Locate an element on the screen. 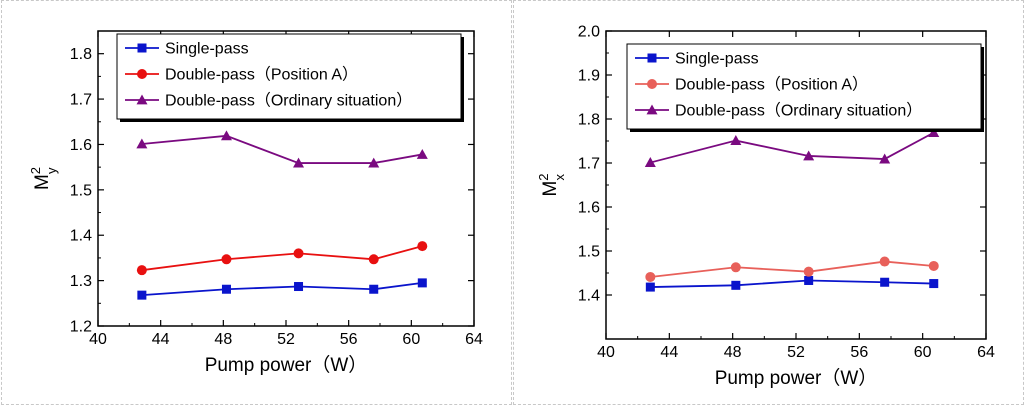 This screenshot has width=1025, height=406. chart1-series-double-pass-ordinary-situation is located at coordinates (282, 149).